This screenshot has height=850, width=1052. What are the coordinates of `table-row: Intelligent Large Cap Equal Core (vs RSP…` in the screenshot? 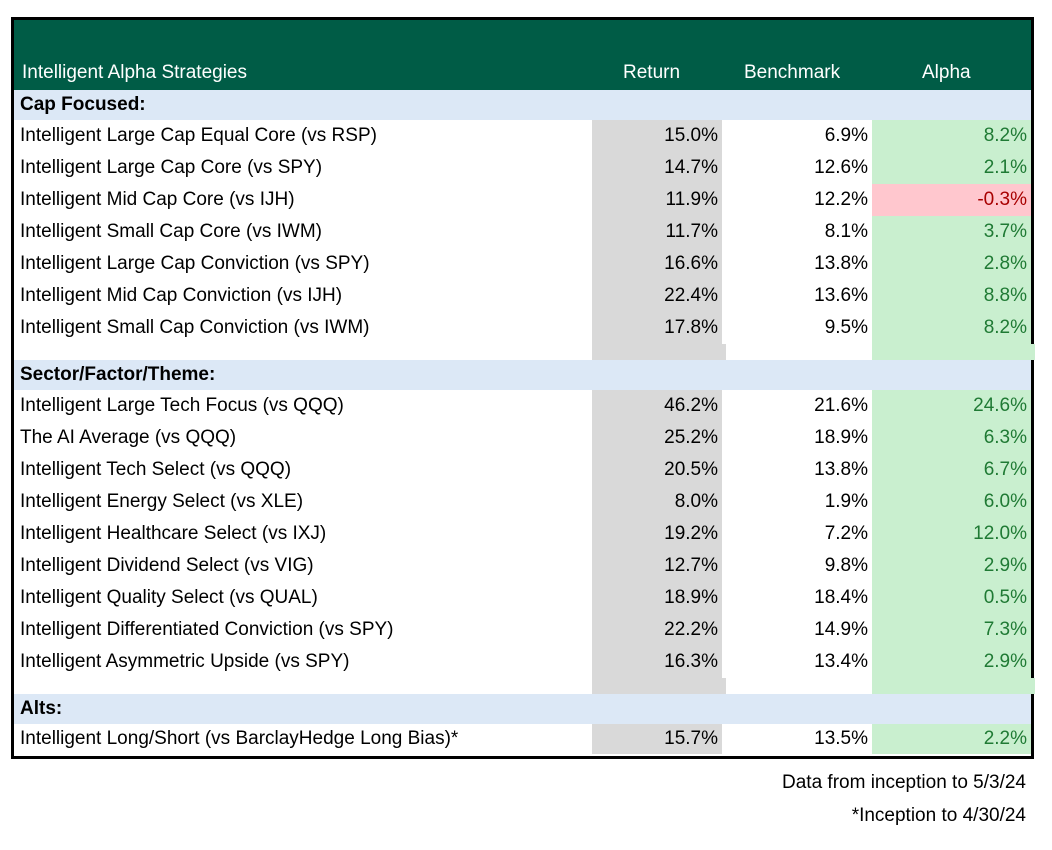 It's located at (522, 136).